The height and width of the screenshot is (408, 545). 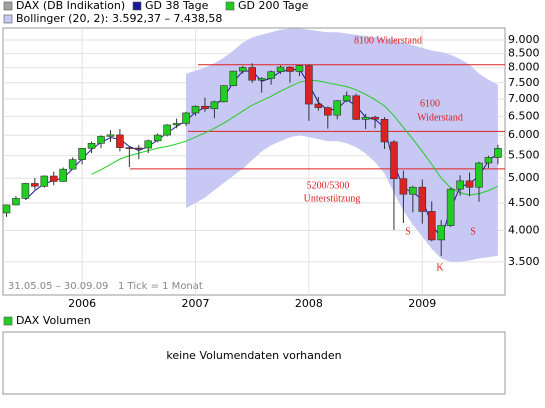 I want to click on line-label: 8100 Widerstand, so click(x=388, y=40).